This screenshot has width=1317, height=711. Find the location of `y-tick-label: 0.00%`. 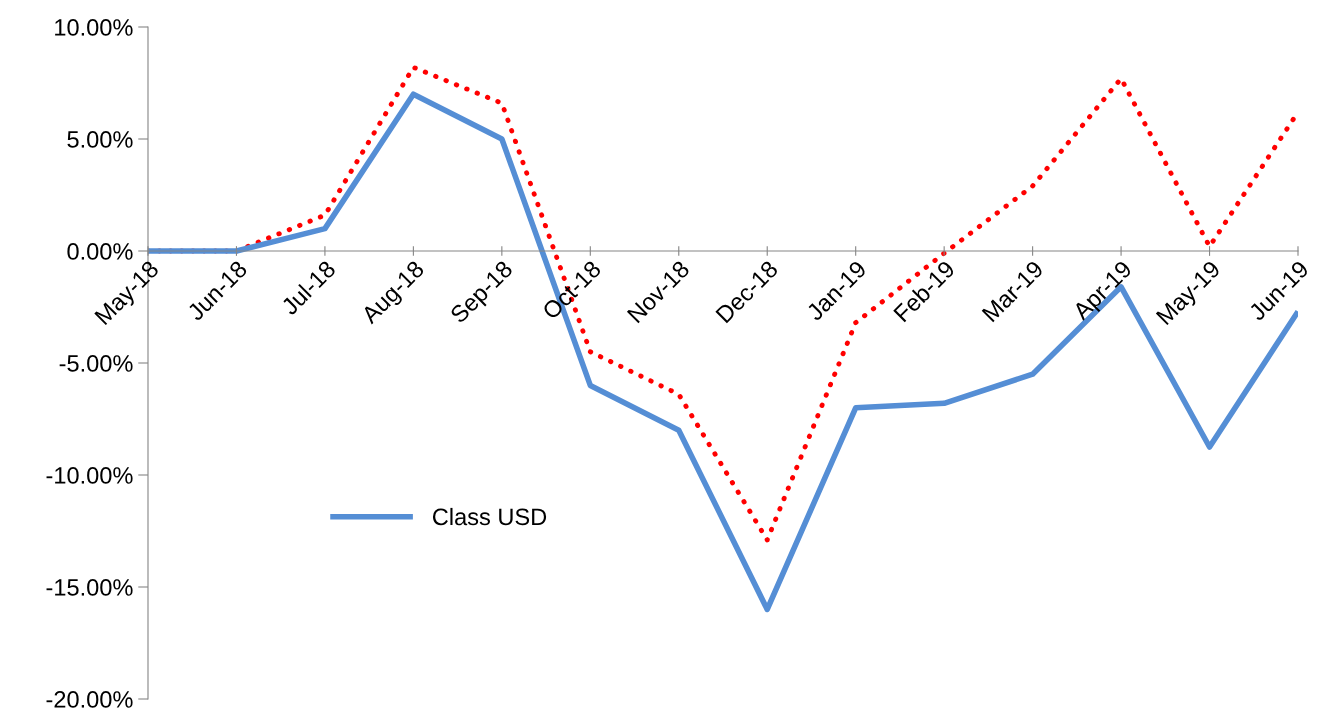

y-tick-label: 0.00% is located at coordinates (100, 251).